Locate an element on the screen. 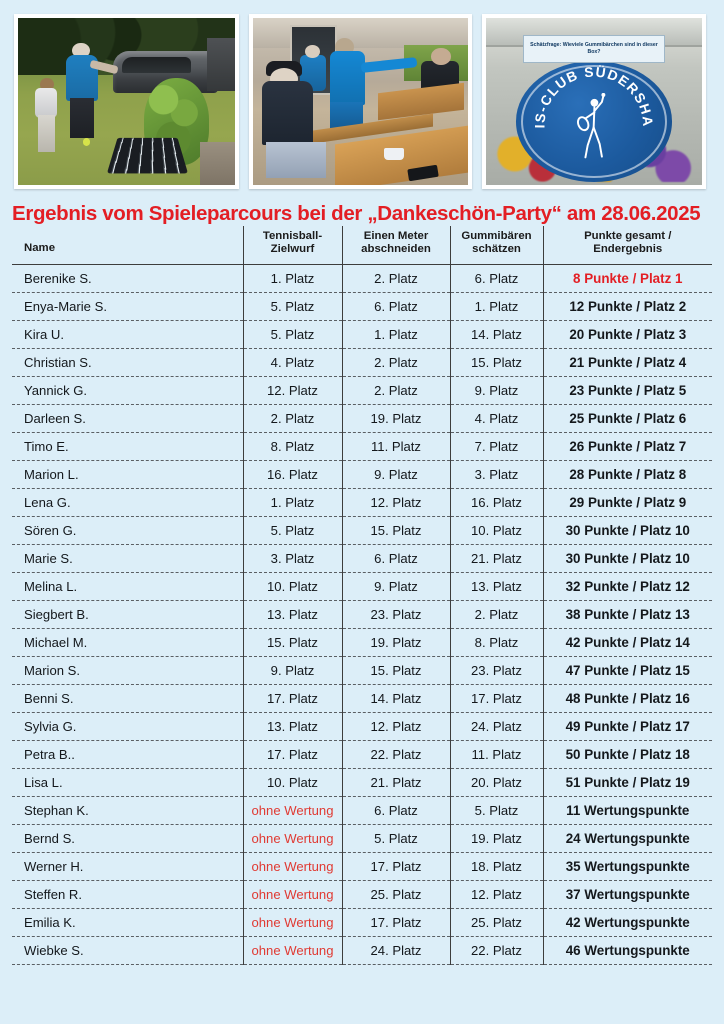 This screenshot has height=1024, width=724. column-header-total-line1: Punkte gesamt / is located at coordinates (628, 235).